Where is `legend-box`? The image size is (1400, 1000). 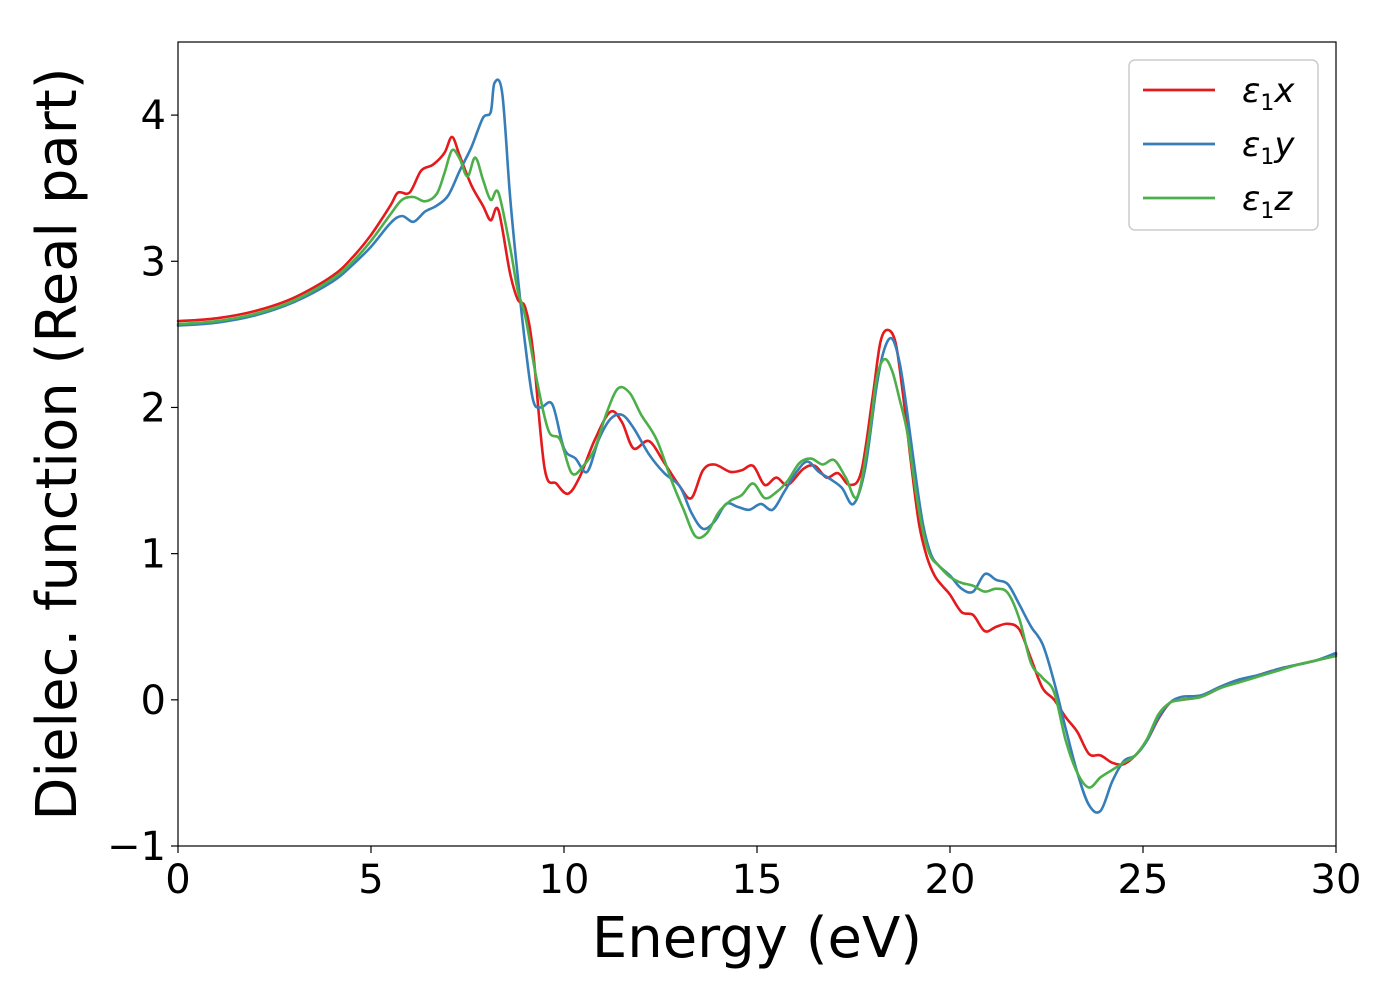 legend-box is located at coordinates (1223, 145).